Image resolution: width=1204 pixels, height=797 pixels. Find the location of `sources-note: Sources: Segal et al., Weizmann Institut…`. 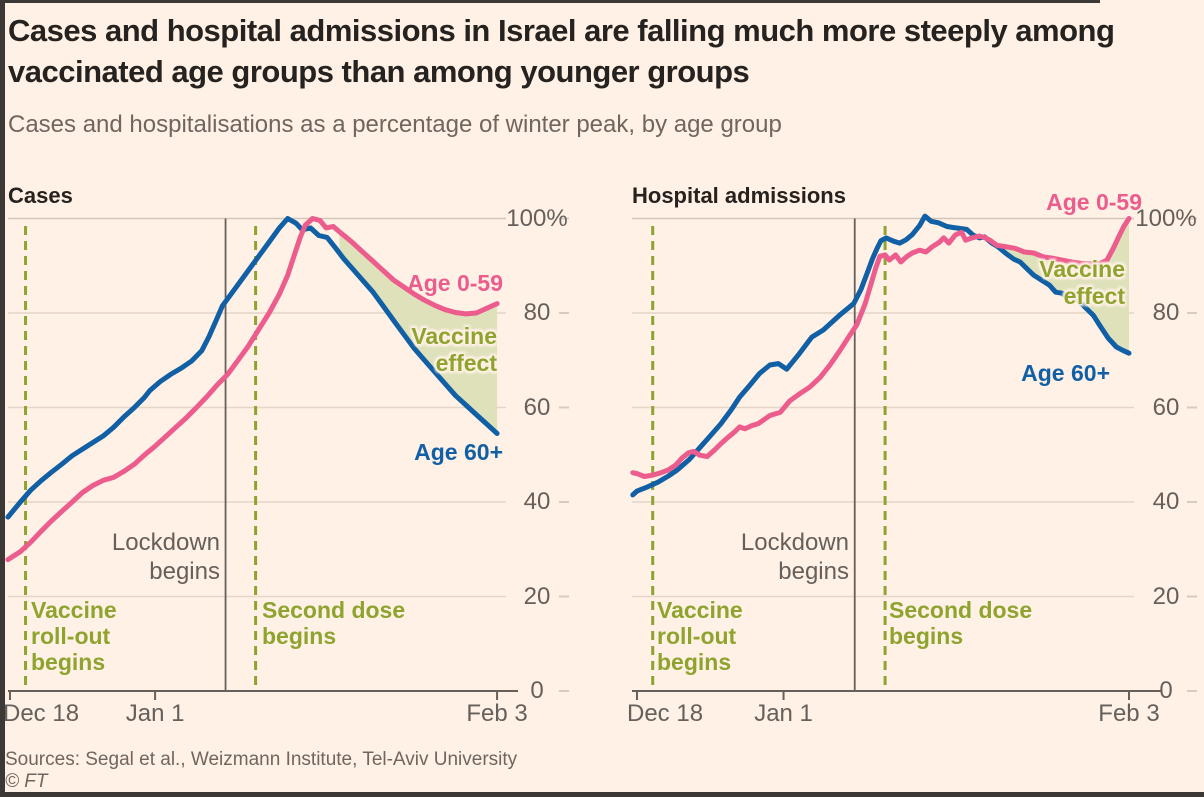

sources-note: Sources: Segal et al., Weizmann Institut… is located at coordinates (261, 759).